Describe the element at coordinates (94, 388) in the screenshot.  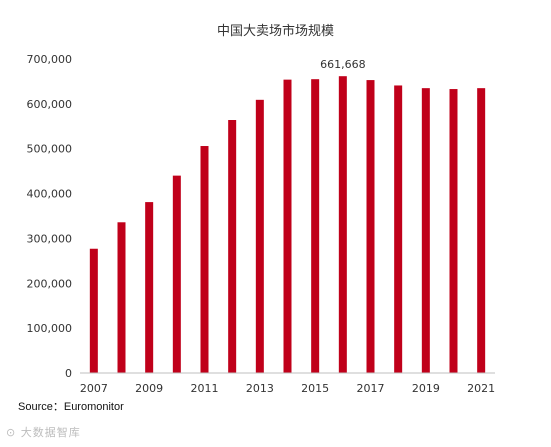
I see `x-tick-label: 2007` at that location.